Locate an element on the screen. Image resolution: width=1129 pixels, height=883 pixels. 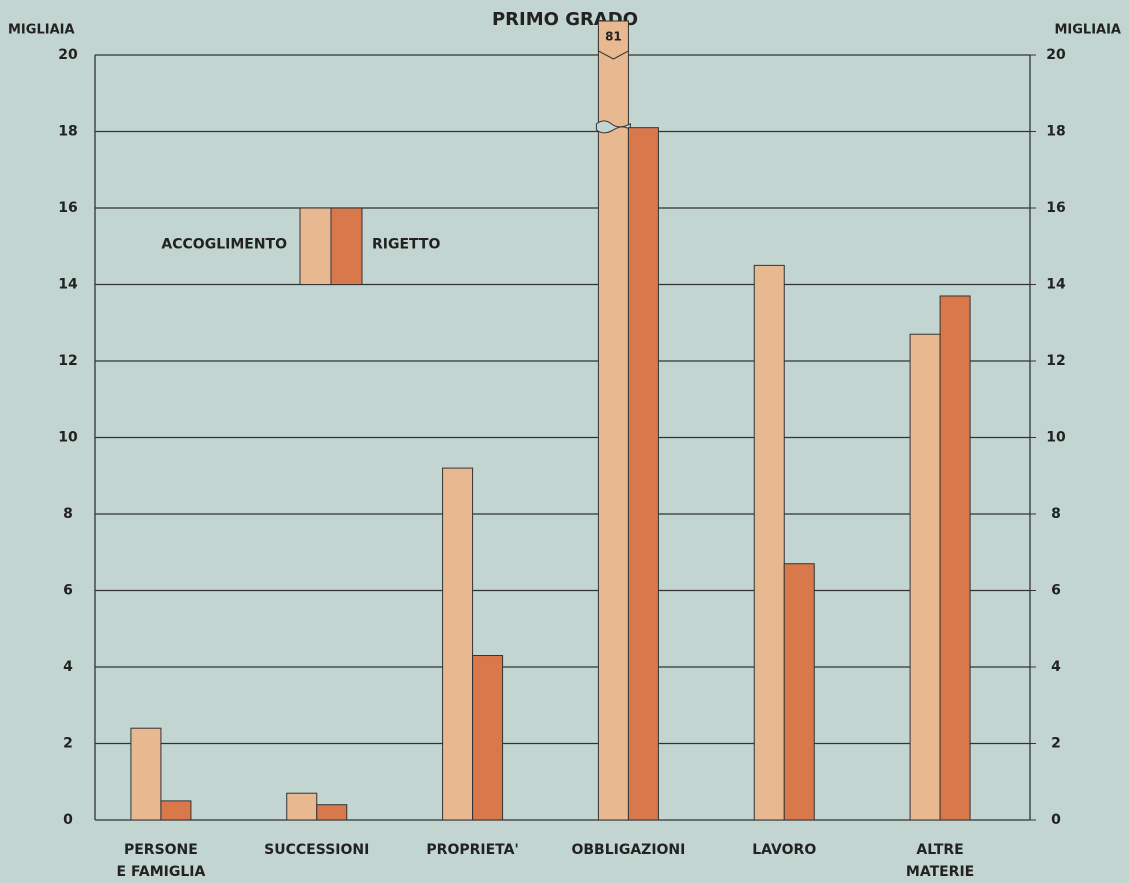
y2-tick-label: 12 is located at coordinates (1055, 361).